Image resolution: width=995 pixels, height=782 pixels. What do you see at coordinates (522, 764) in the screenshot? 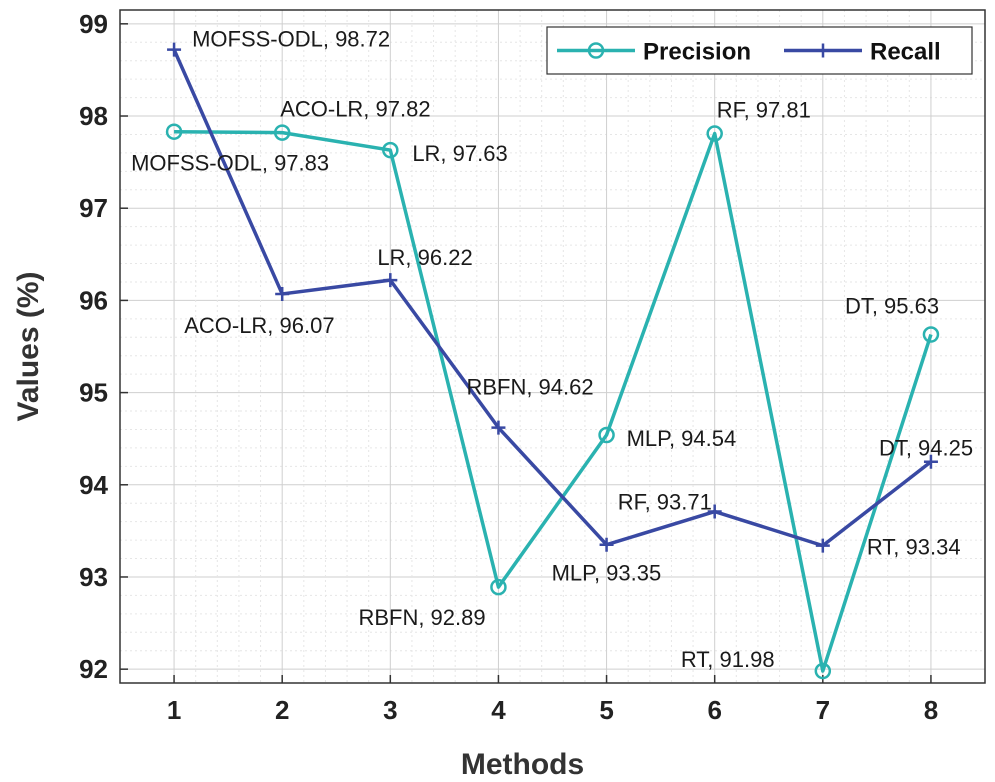
I see `x-axis-title: Methods` at bounding box center [522, 764].